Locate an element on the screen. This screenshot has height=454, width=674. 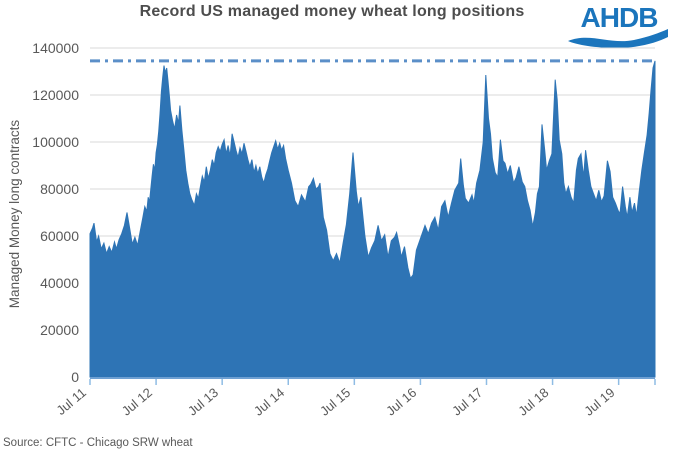
y-tick-label: 100000 is located at coordinates (55, 142).